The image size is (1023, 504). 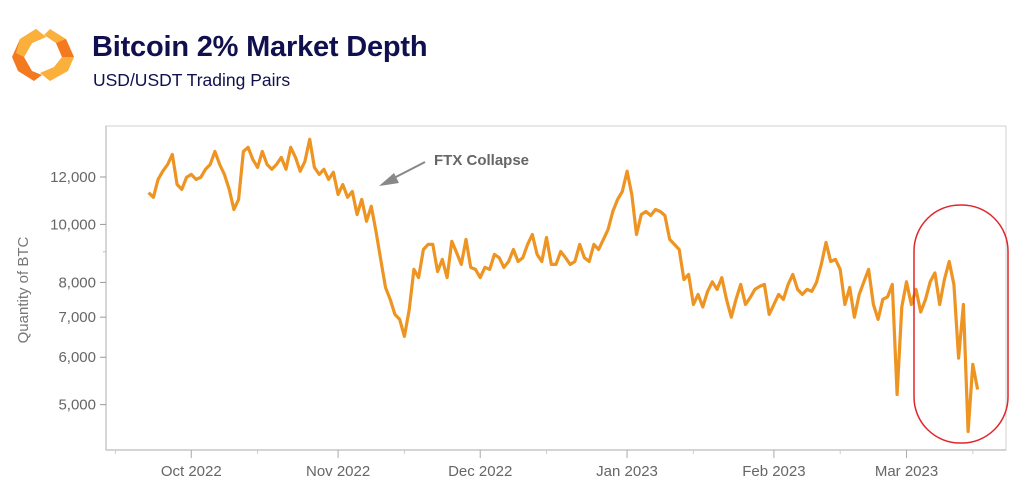 I want to click on highlight-ellipse, so click(x=961, y=324).